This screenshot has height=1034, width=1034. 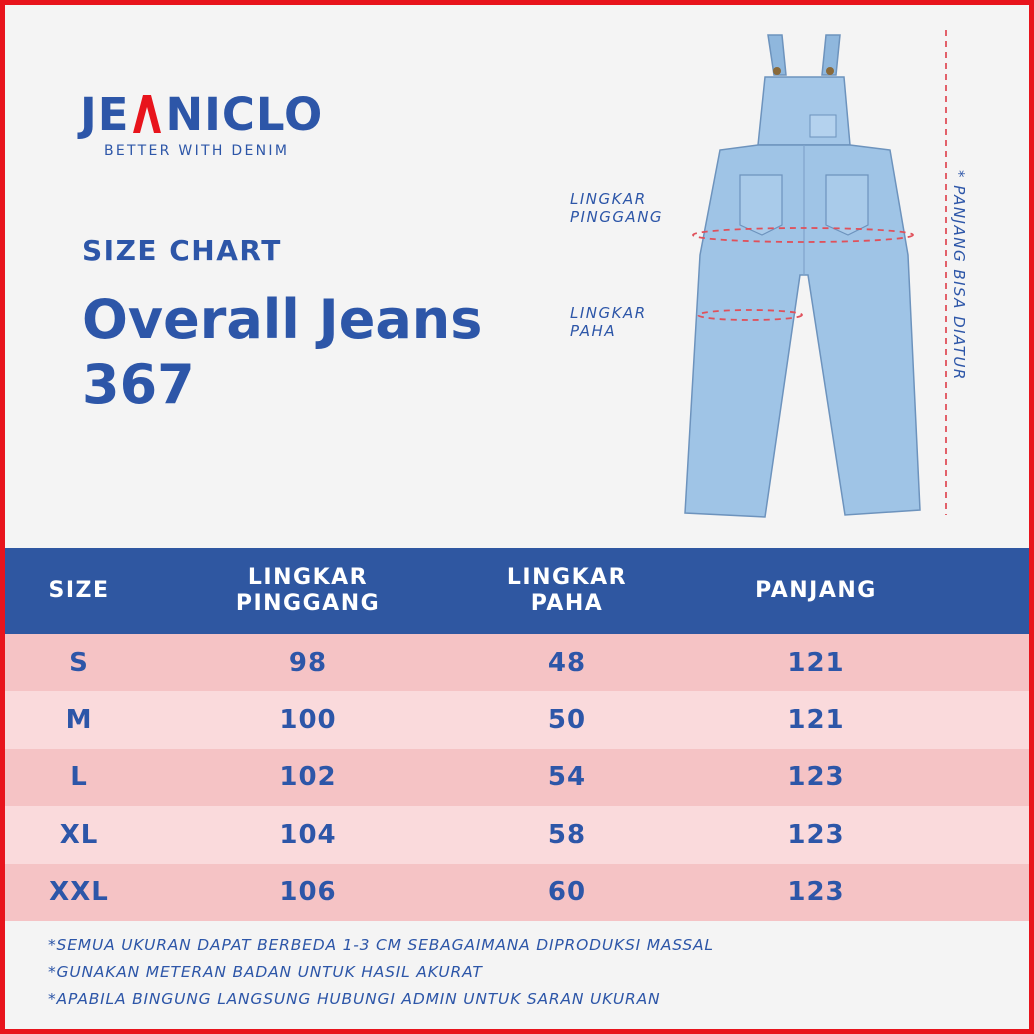 I want to click on brand-logo: JE NICLO BETTER WITH DENIM, so click(x=210, y=125).